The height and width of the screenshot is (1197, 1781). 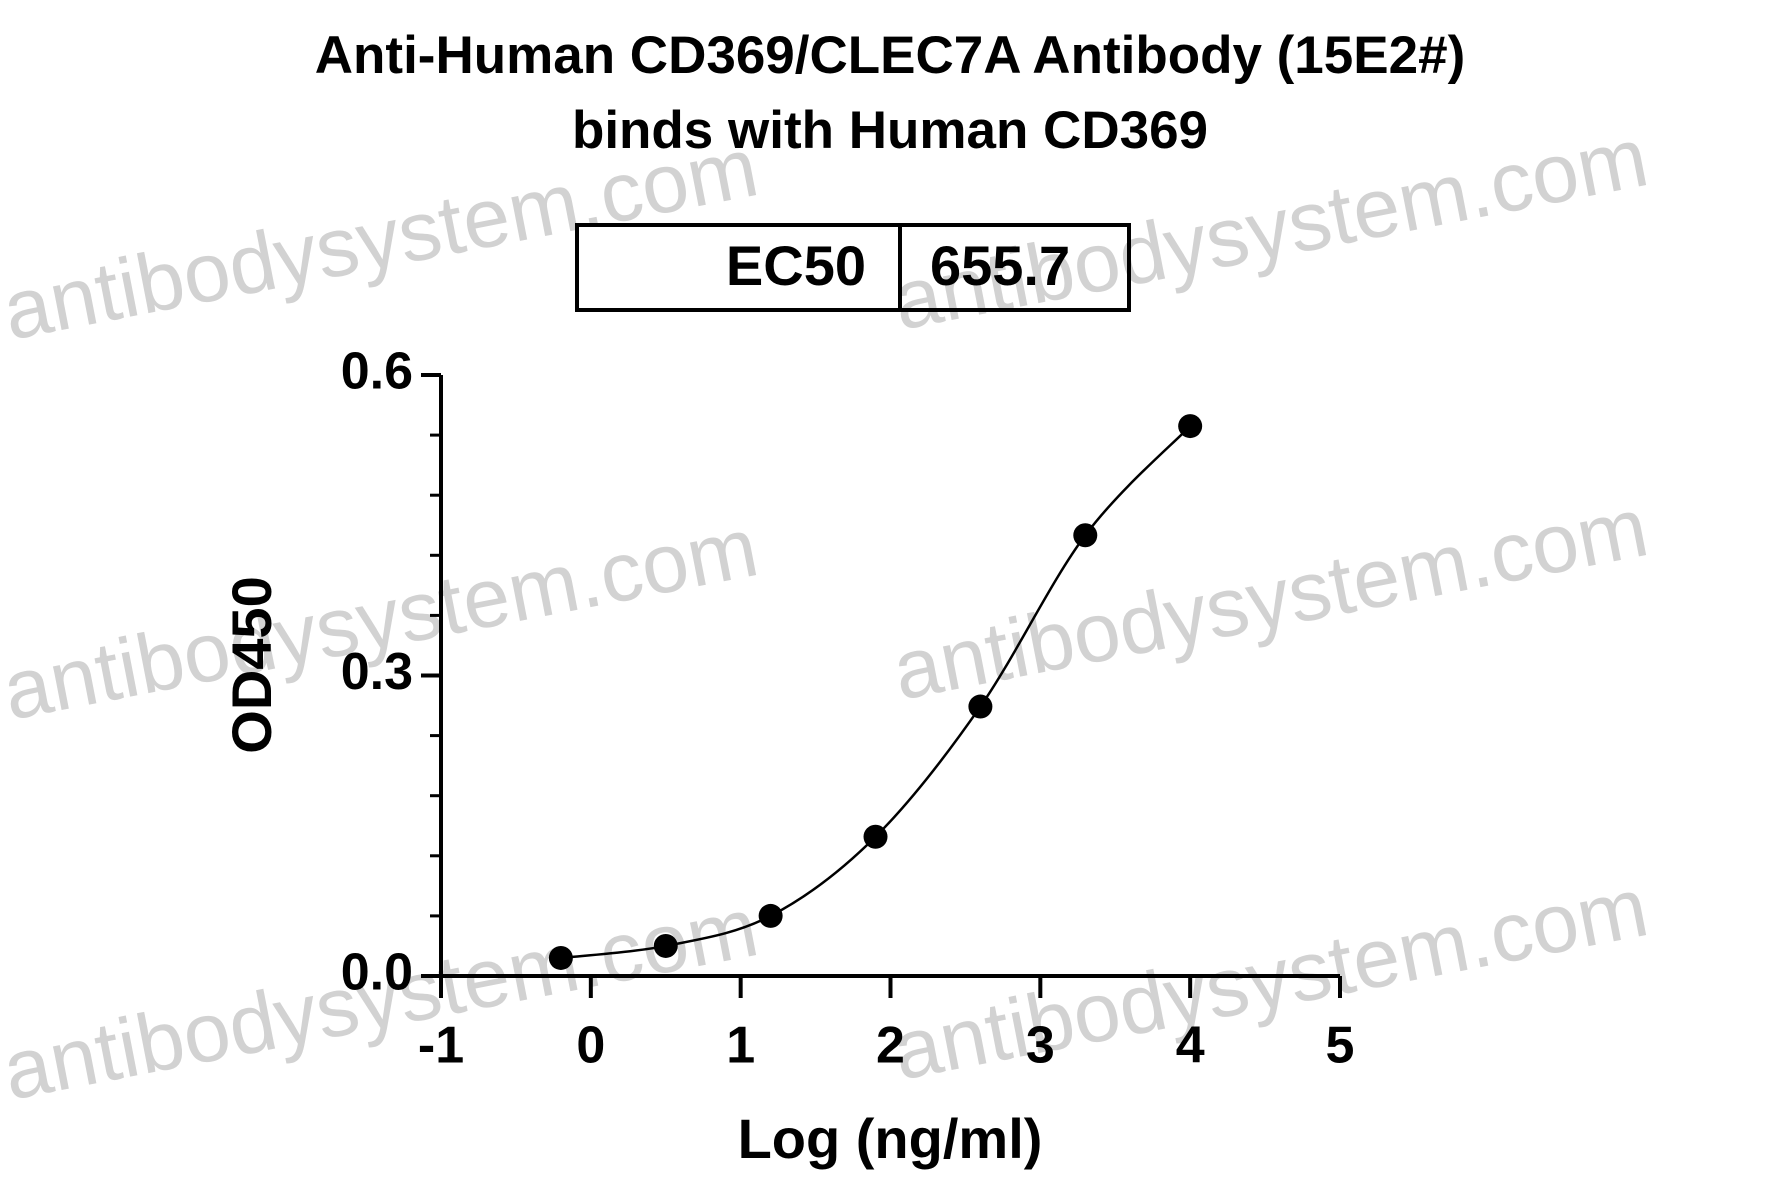 I want to click on x-tick-label: 0, so click(x=590, y=1046).